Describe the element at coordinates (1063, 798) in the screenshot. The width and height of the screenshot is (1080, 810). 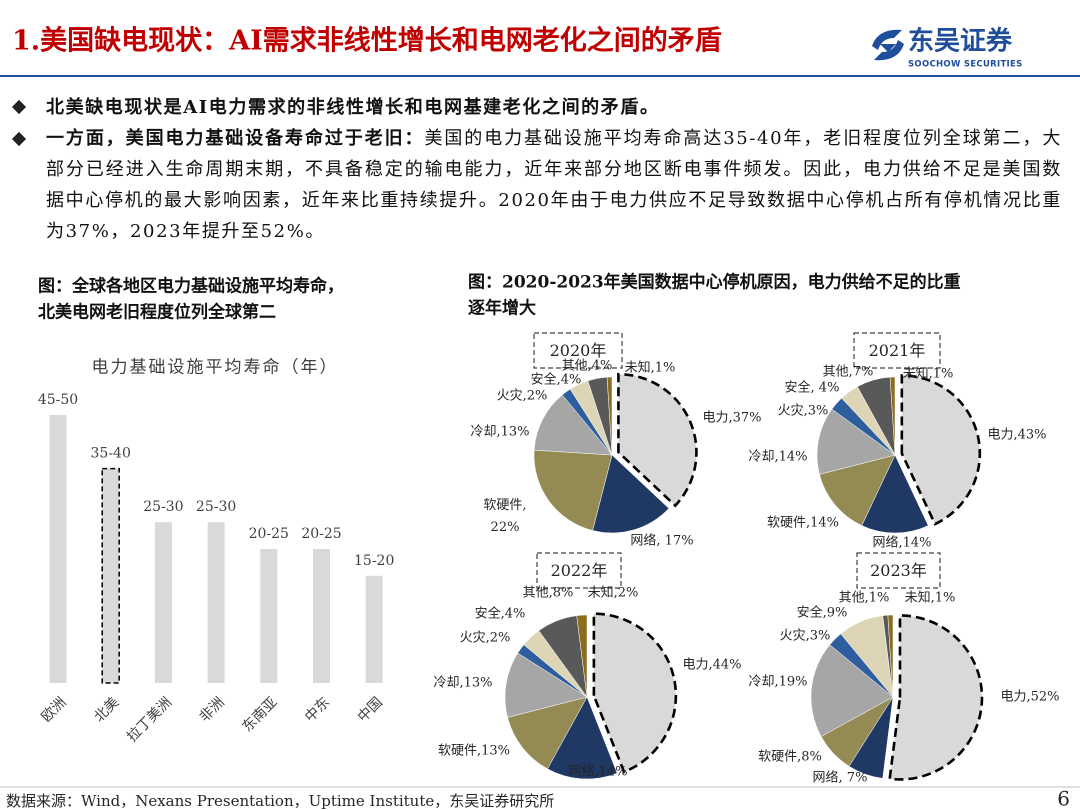
I see `page-number: 6` at that location.